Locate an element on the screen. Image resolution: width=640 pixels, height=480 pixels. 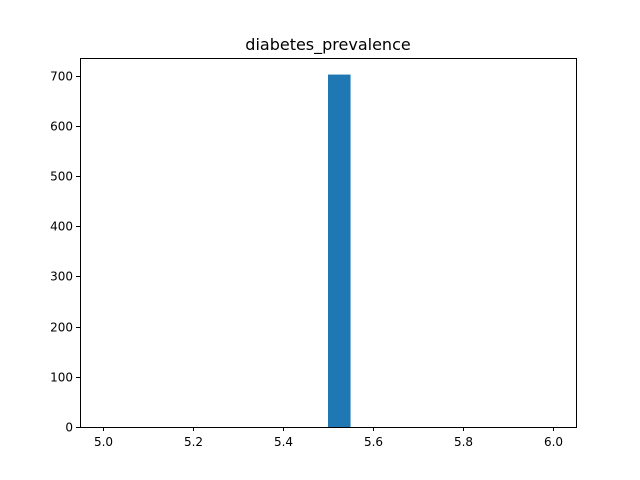
y-tick-label-1: 100 is located at coordinates (61, 378).